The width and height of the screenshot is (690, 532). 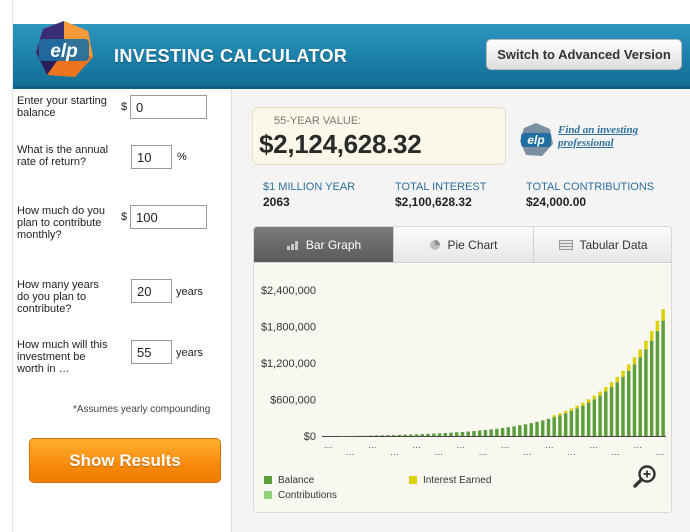 What do you see at coordinates (63, 156) in the screenshot?
I see `rate-label: What is the annual rate of return?` at bounding box center [63, 156].